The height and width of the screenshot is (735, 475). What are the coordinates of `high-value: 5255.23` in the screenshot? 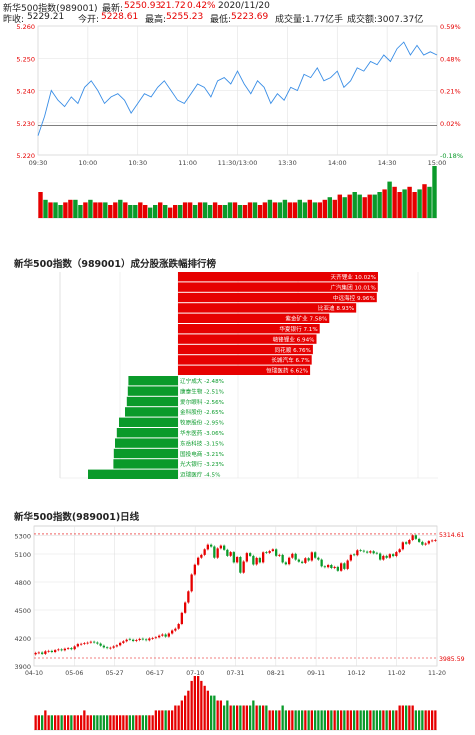 It's located at (185, 17).